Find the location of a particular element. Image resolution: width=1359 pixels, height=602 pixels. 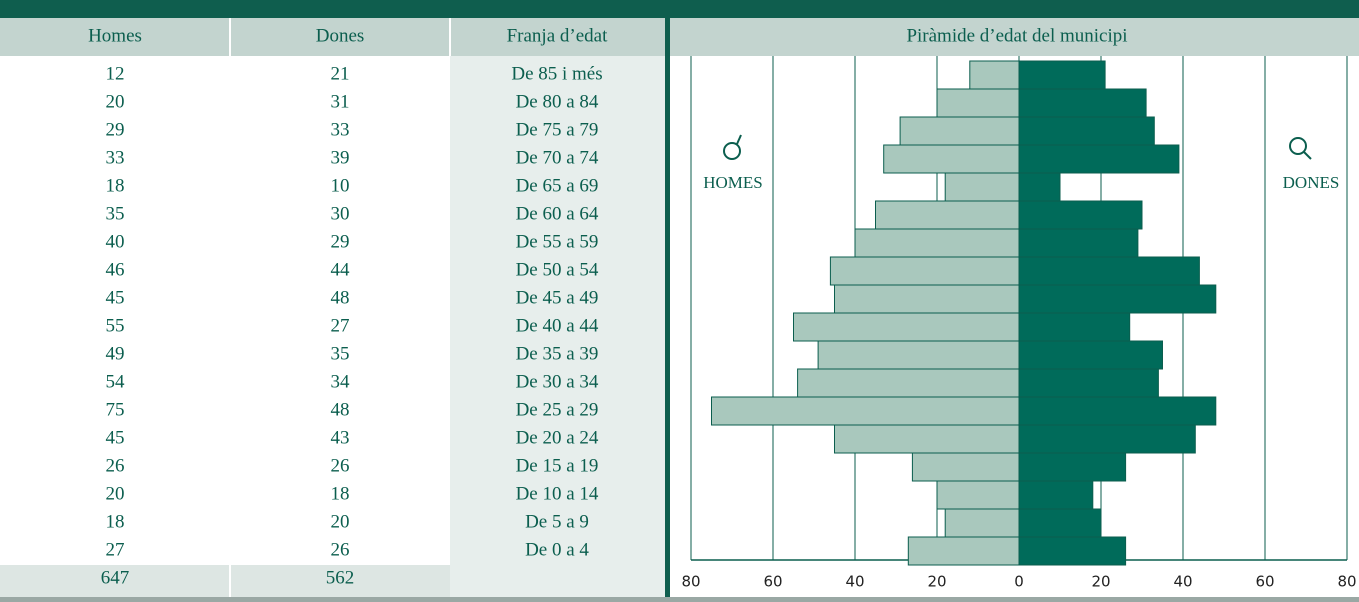

age-band: De 55 a 59 is located at coordinates (557, 241).